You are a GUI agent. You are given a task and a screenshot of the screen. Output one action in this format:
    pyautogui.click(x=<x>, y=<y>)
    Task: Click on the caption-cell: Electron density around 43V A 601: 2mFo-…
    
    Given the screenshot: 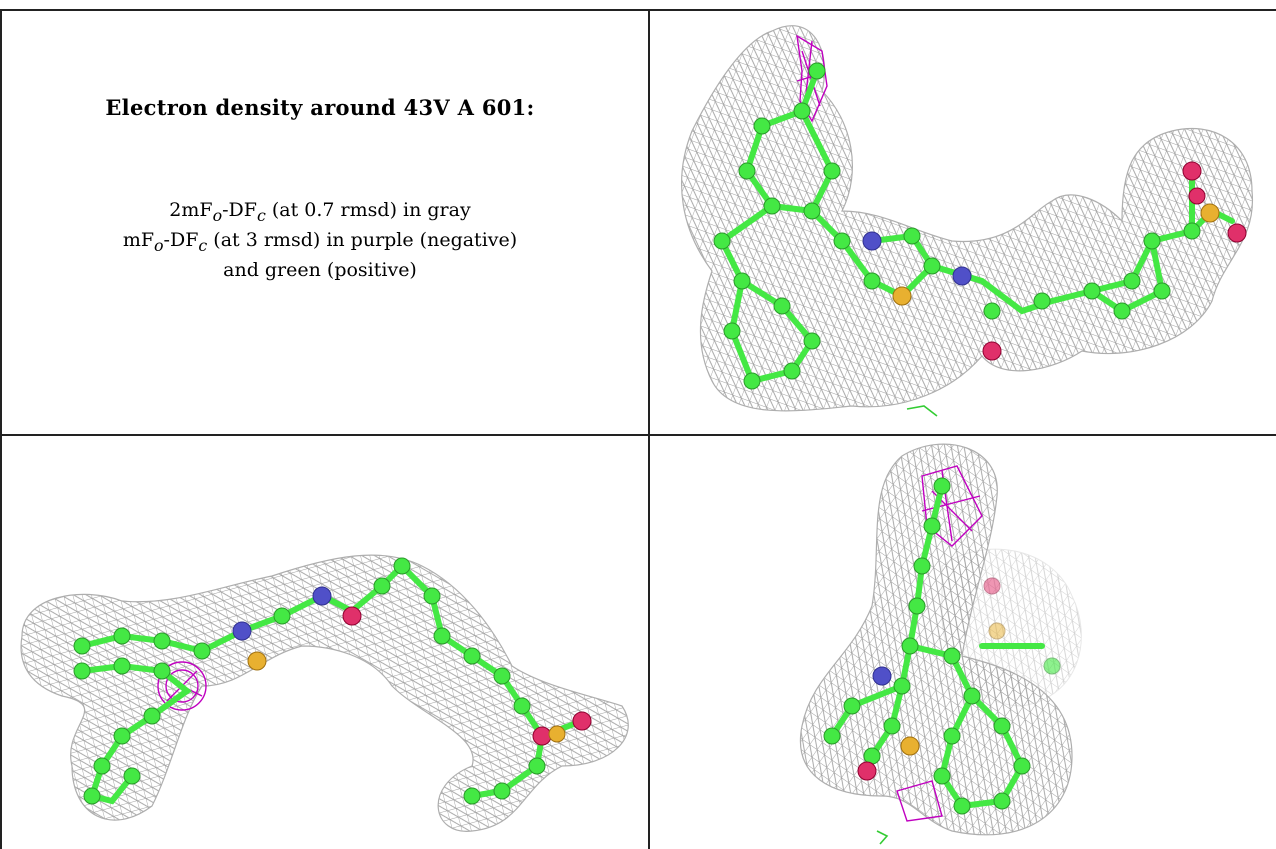 What is the action you would take?
    pyautogui.click(x=320, y=189)
    